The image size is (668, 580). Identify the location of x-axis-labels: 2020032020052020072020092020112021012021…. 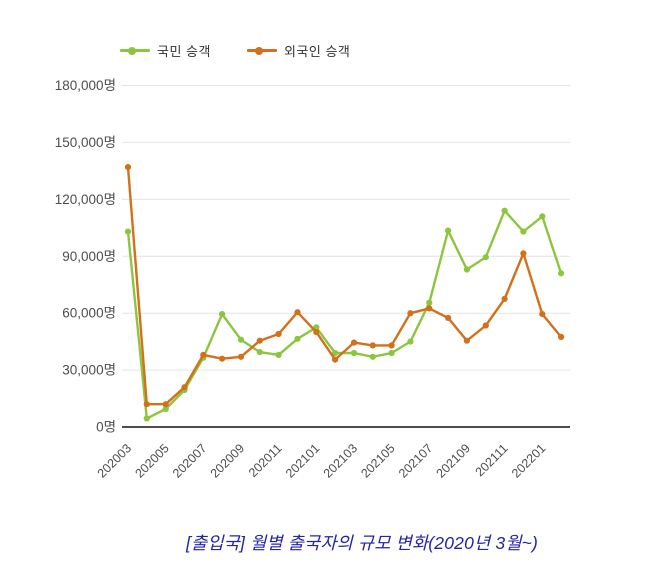
(322, 460).